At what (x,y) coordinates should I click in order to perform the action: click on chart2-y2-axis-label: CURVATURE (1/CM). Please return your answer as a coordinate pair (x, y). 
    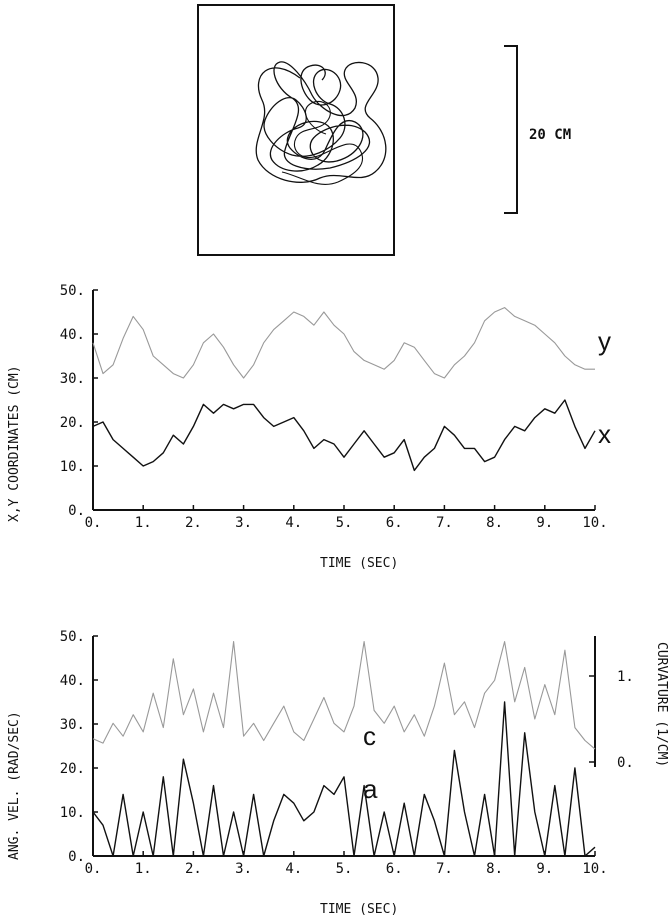
    Looking at the image, I should click on (661, 704).